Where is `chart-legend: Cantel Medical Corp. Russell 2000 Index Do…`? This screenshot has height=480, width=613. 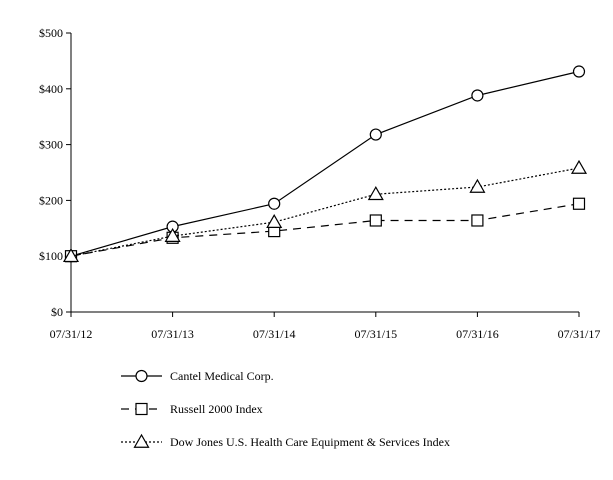 chart-legend: Cantel Medical Corp. Russell 2000 Index Do… is located at coordinates (285, 409).